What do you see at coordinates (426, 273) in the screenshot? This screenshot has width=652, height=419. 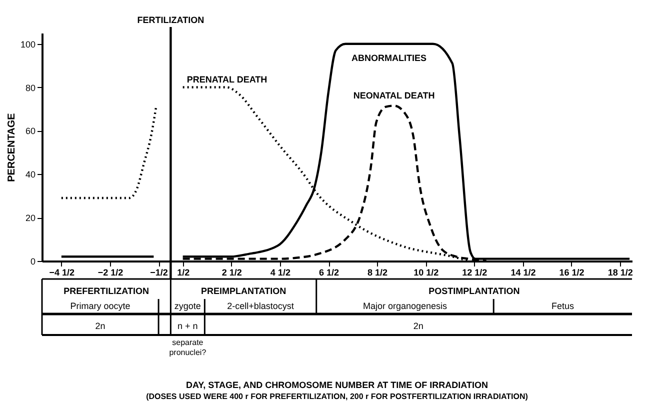 I see `x-tick-label: 10 1/2` at bounding box center [426, 273].